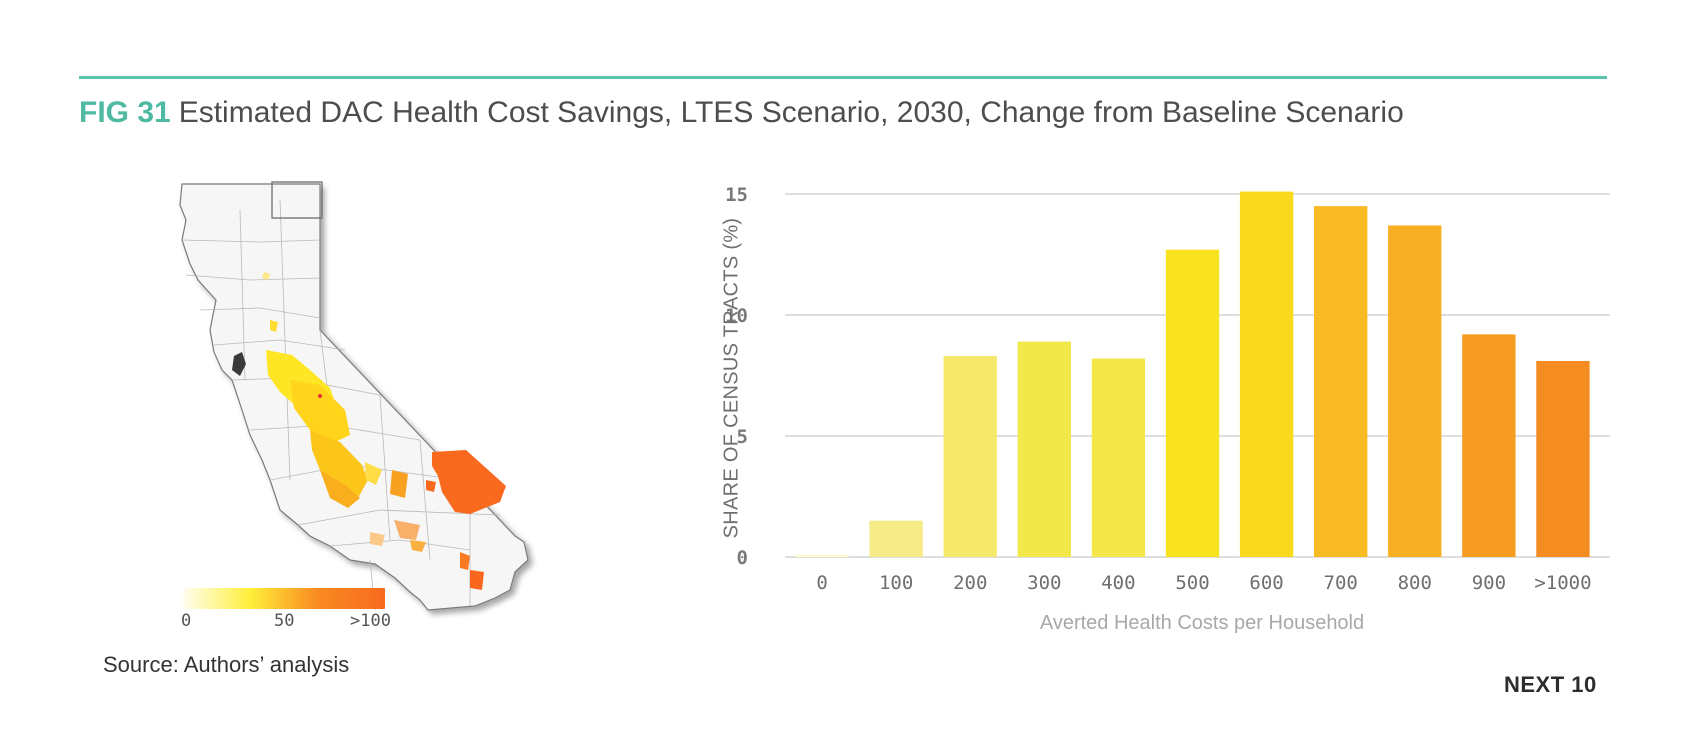 The height and width of the screenshot is (750, 1681). I want to click on source-note: Source: Authors’ analysis, so click(226, 664).